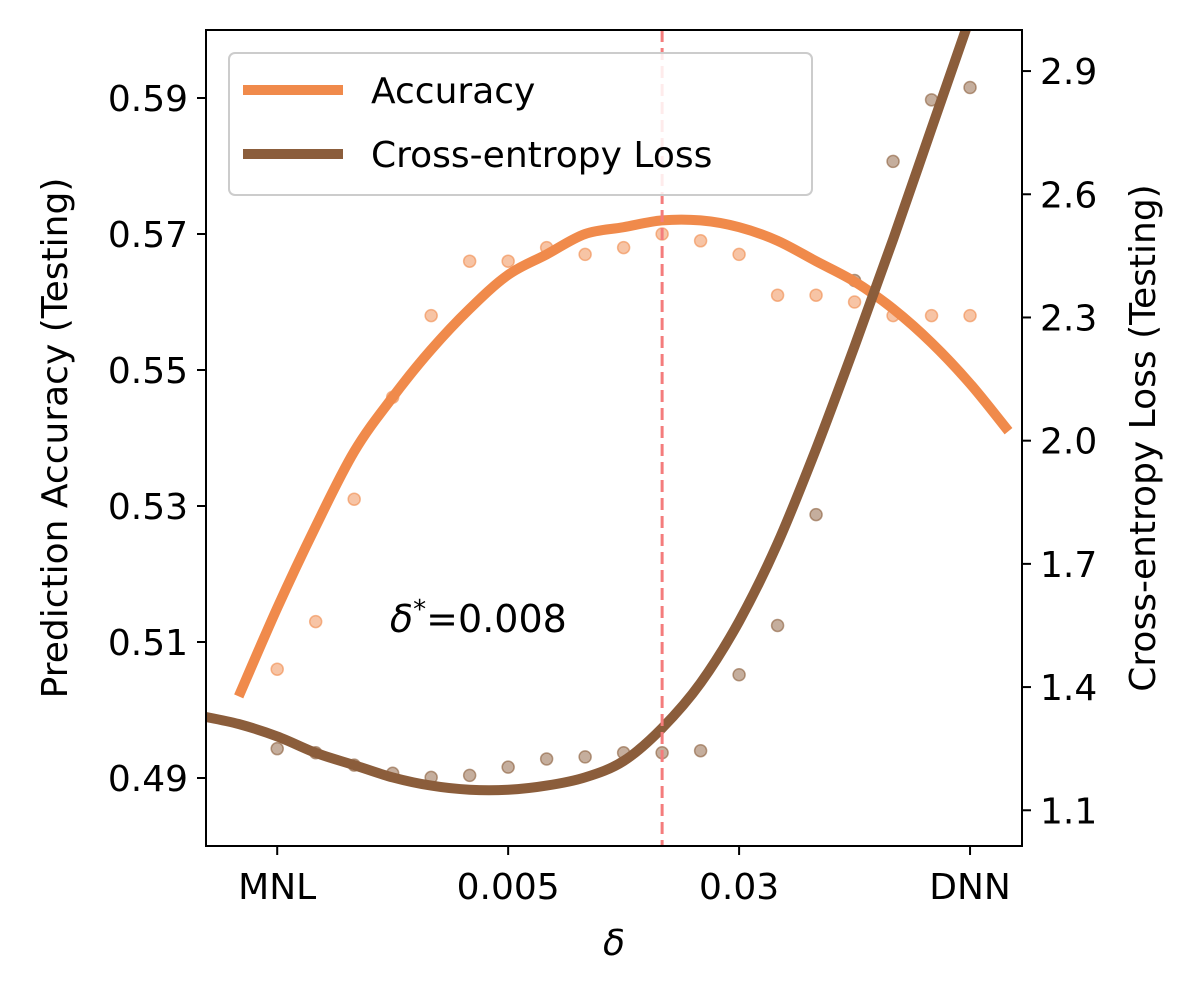 The width and height of the screenshot is (1200, 1000). I want to click on legend-box, so click(520, 124).